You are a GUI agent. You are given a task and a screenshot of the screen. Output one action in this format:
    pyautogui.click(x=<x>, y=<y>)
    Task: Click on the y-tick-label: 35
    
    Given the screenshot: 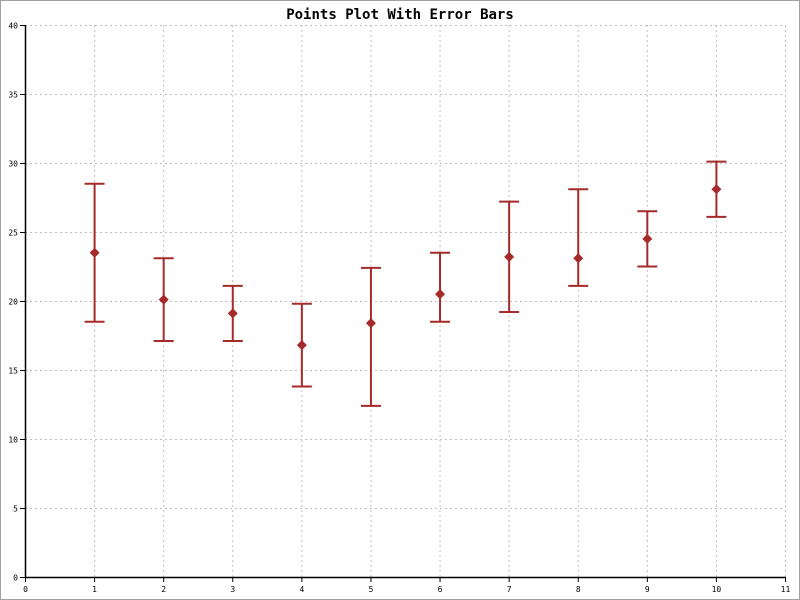 What is the action you would take?
    pyautogui.click(x=13, y=95)
    